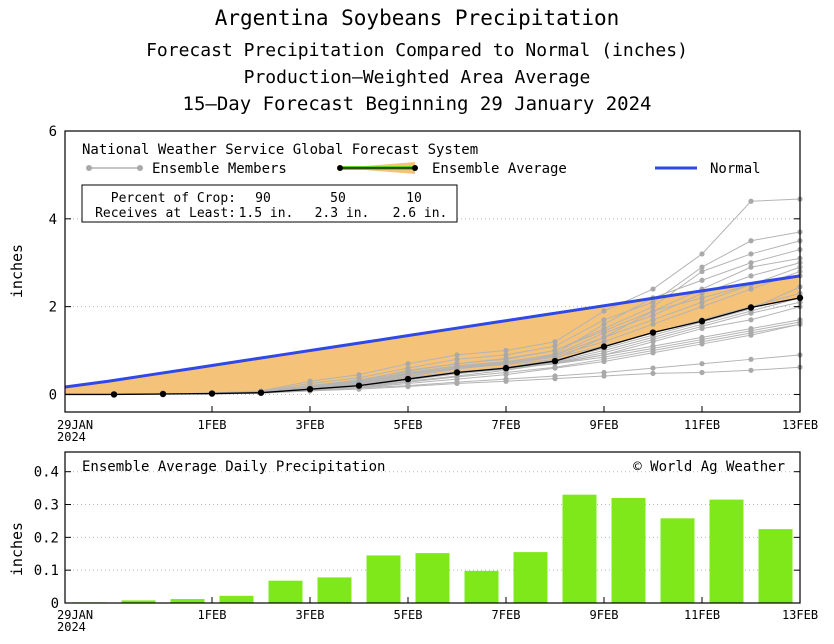 The image size is (834, 644). Describe the element at coordinates (46, 538) in the screenshot. I see `bottom-y-tick-label: 0.2` at that location.